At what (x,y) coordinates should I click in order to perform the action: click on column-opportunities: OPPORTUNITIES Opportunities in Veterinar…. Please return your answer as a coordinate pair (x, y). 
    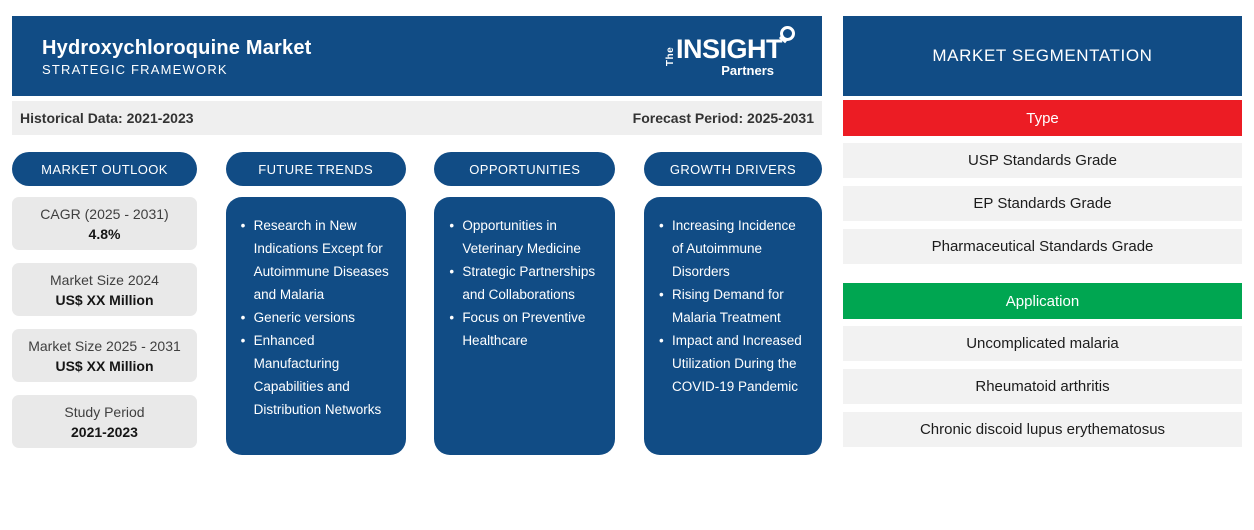
    Looking at the image, I should click on (525, 303).